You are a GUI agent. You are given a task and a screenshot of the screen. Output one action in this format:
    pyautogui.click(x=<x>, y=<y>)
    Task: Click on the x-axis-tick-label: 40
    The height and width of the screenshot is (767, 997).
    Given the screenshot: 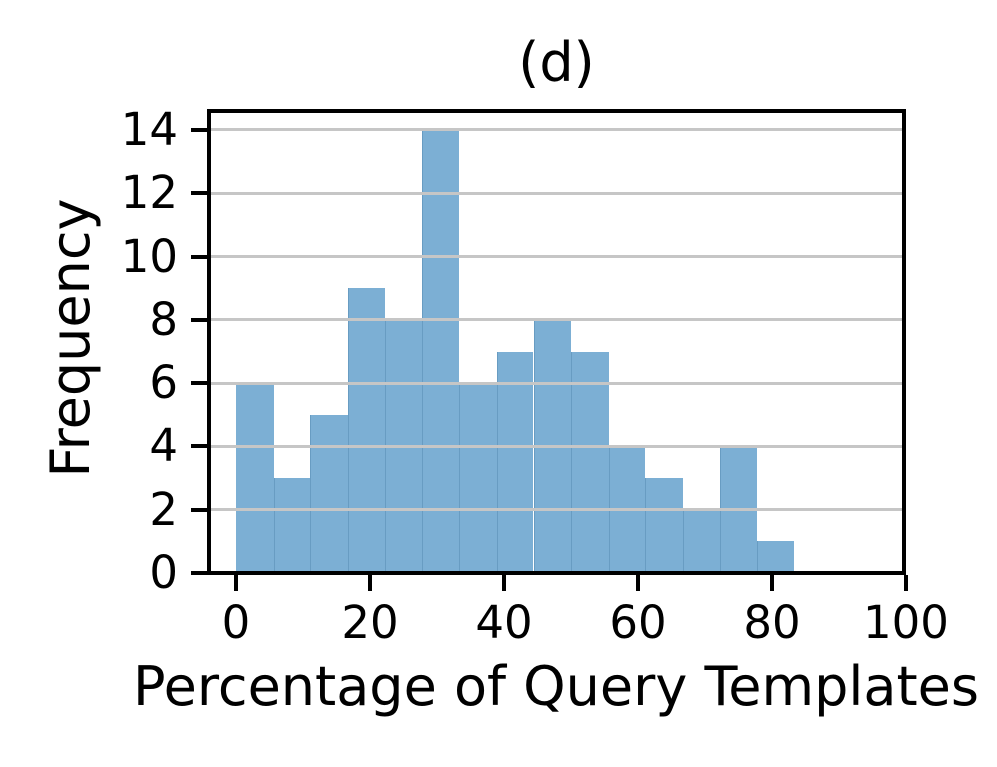 What is the action you would take?
    pyautogui.click(x=504, y=622)
    